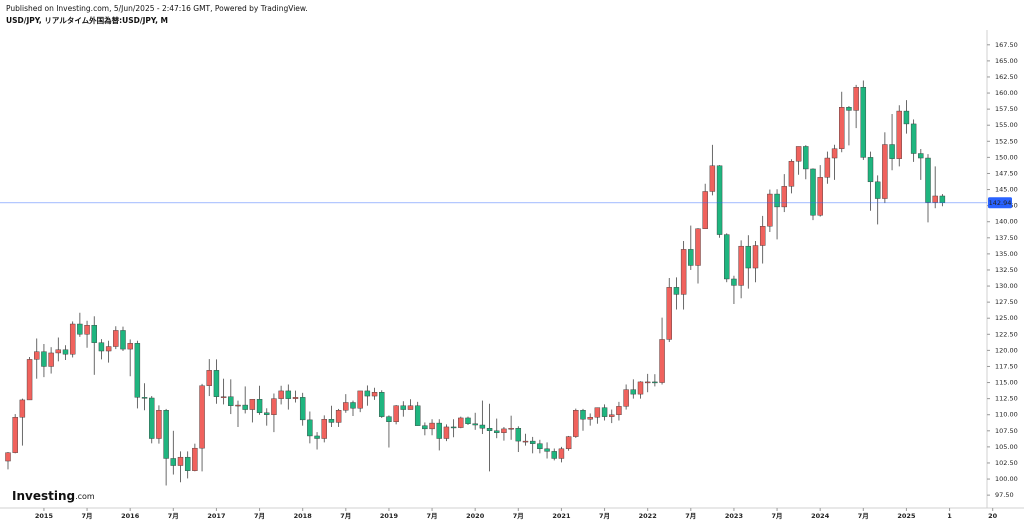  I want to click on x-tick-label: 2020, so click(475, 516).